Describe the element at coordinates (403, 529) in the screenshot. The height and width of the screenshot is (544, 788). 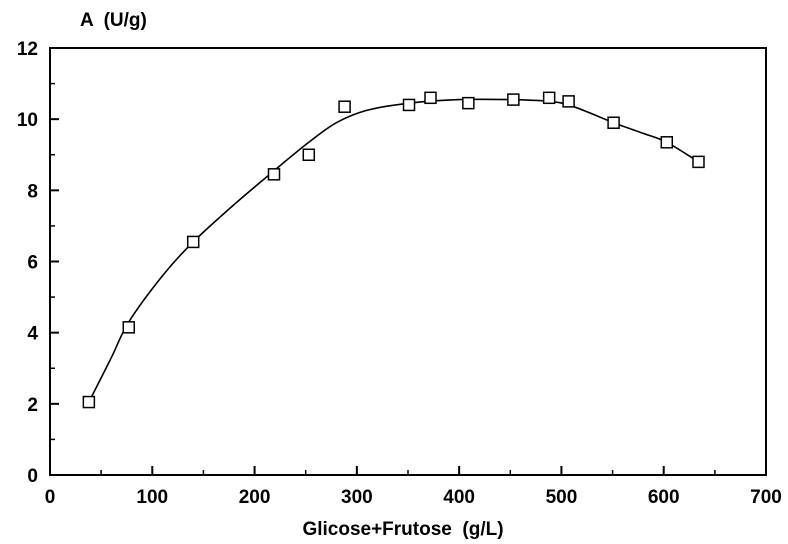
I see `x-axis-title: Glicose+Frutose (g/L)` at that location.